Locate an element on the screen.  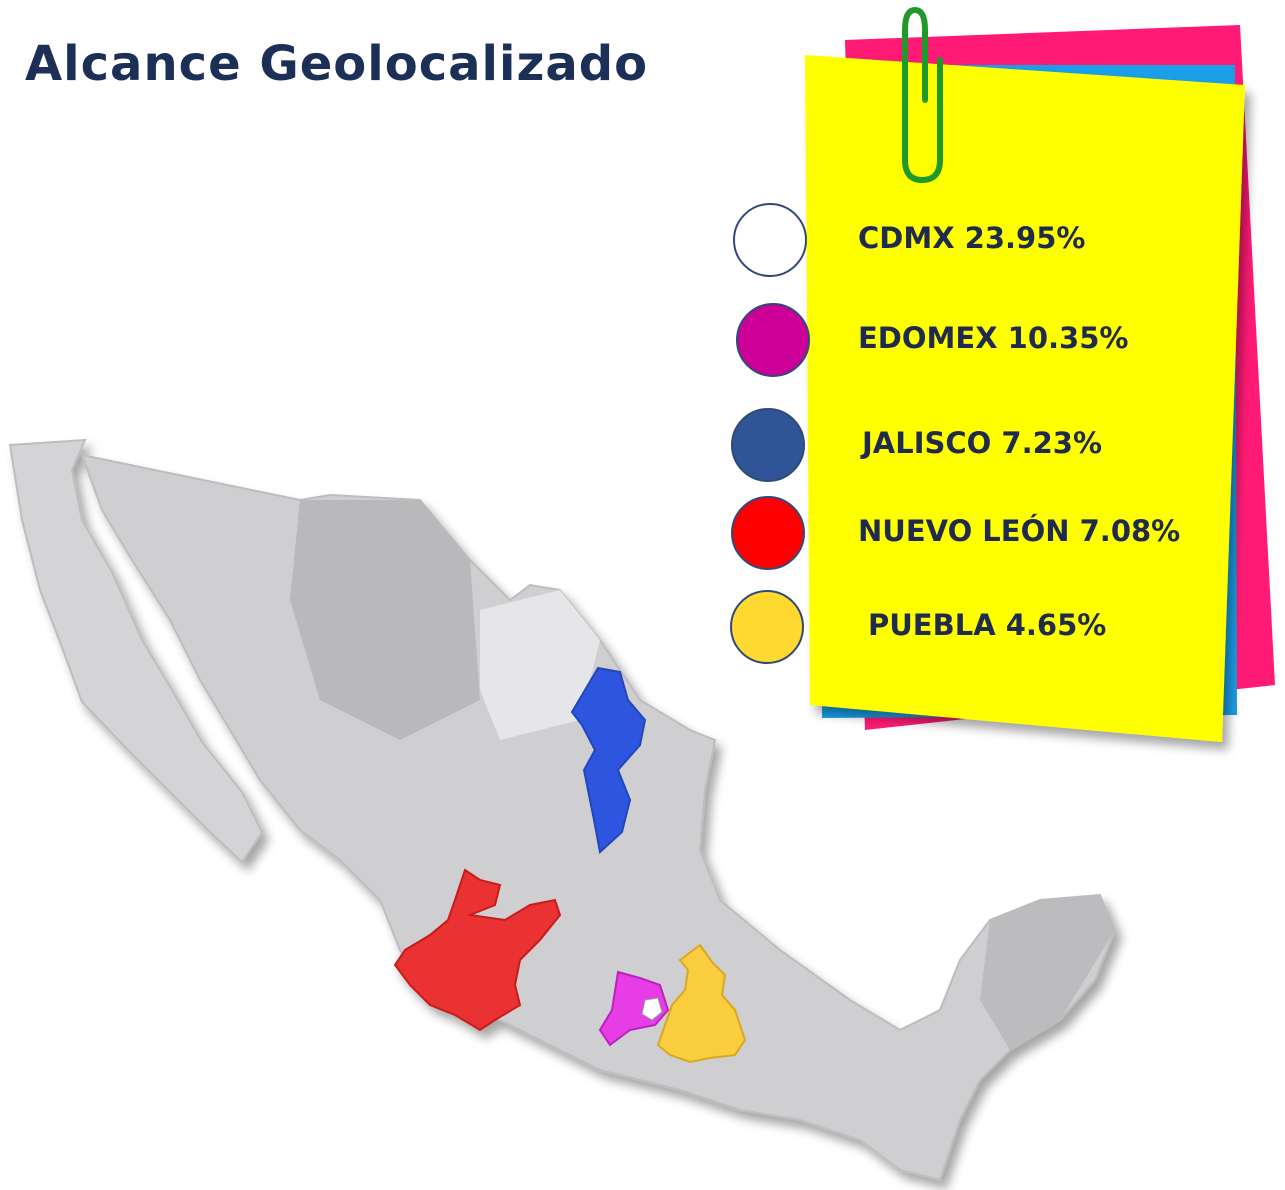
state-cdmx is located at coordinates (652, 1009).